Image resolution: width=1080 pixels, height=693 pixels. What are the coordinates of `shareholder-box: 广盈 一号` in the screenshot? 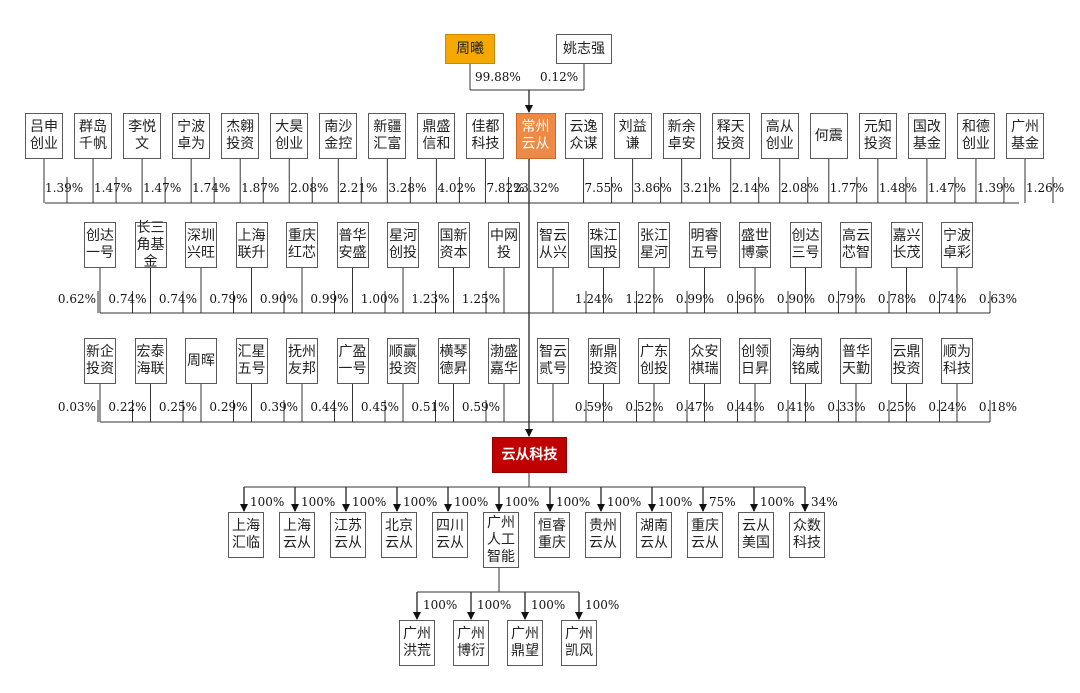 It's located at (352, 361).